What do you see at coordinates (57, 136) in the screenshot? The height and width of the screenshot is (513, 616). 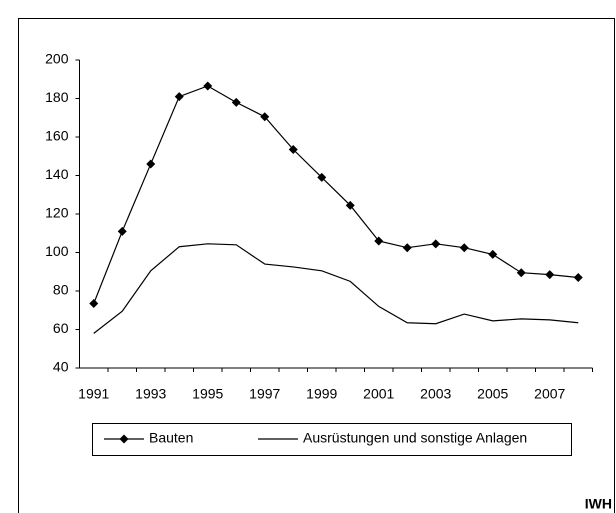 I see `y-tick-label: 160` at bounding box center [57, 136].